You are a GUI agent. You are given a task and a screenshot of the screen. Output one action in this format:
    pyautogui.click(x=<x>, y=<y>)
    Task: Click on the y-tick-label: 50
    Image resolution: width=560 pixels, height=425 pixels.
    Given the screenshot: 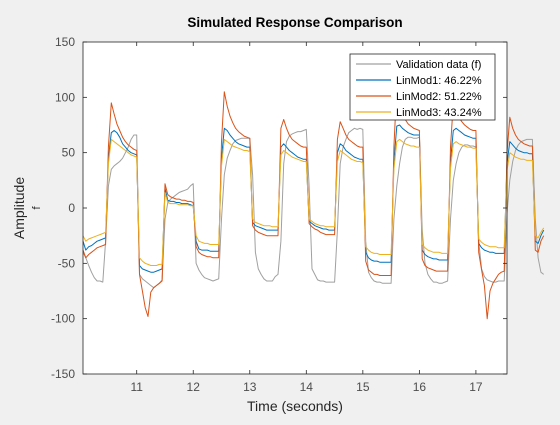 What is the action you would take?
    pyautogui.click(x=69, y=153)
    